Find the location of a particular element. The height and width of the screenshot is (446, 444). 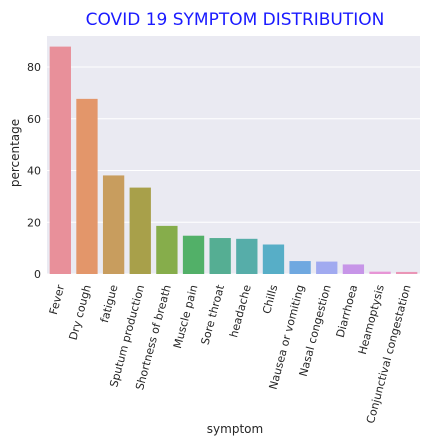

x-axis-label: symptom is located at coordinates (235, 429).